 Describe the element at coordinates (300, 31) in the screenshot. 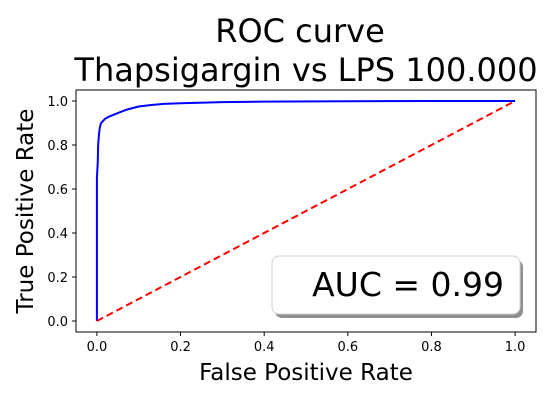

I see `chart-title-line1: ROC curve` at that location.